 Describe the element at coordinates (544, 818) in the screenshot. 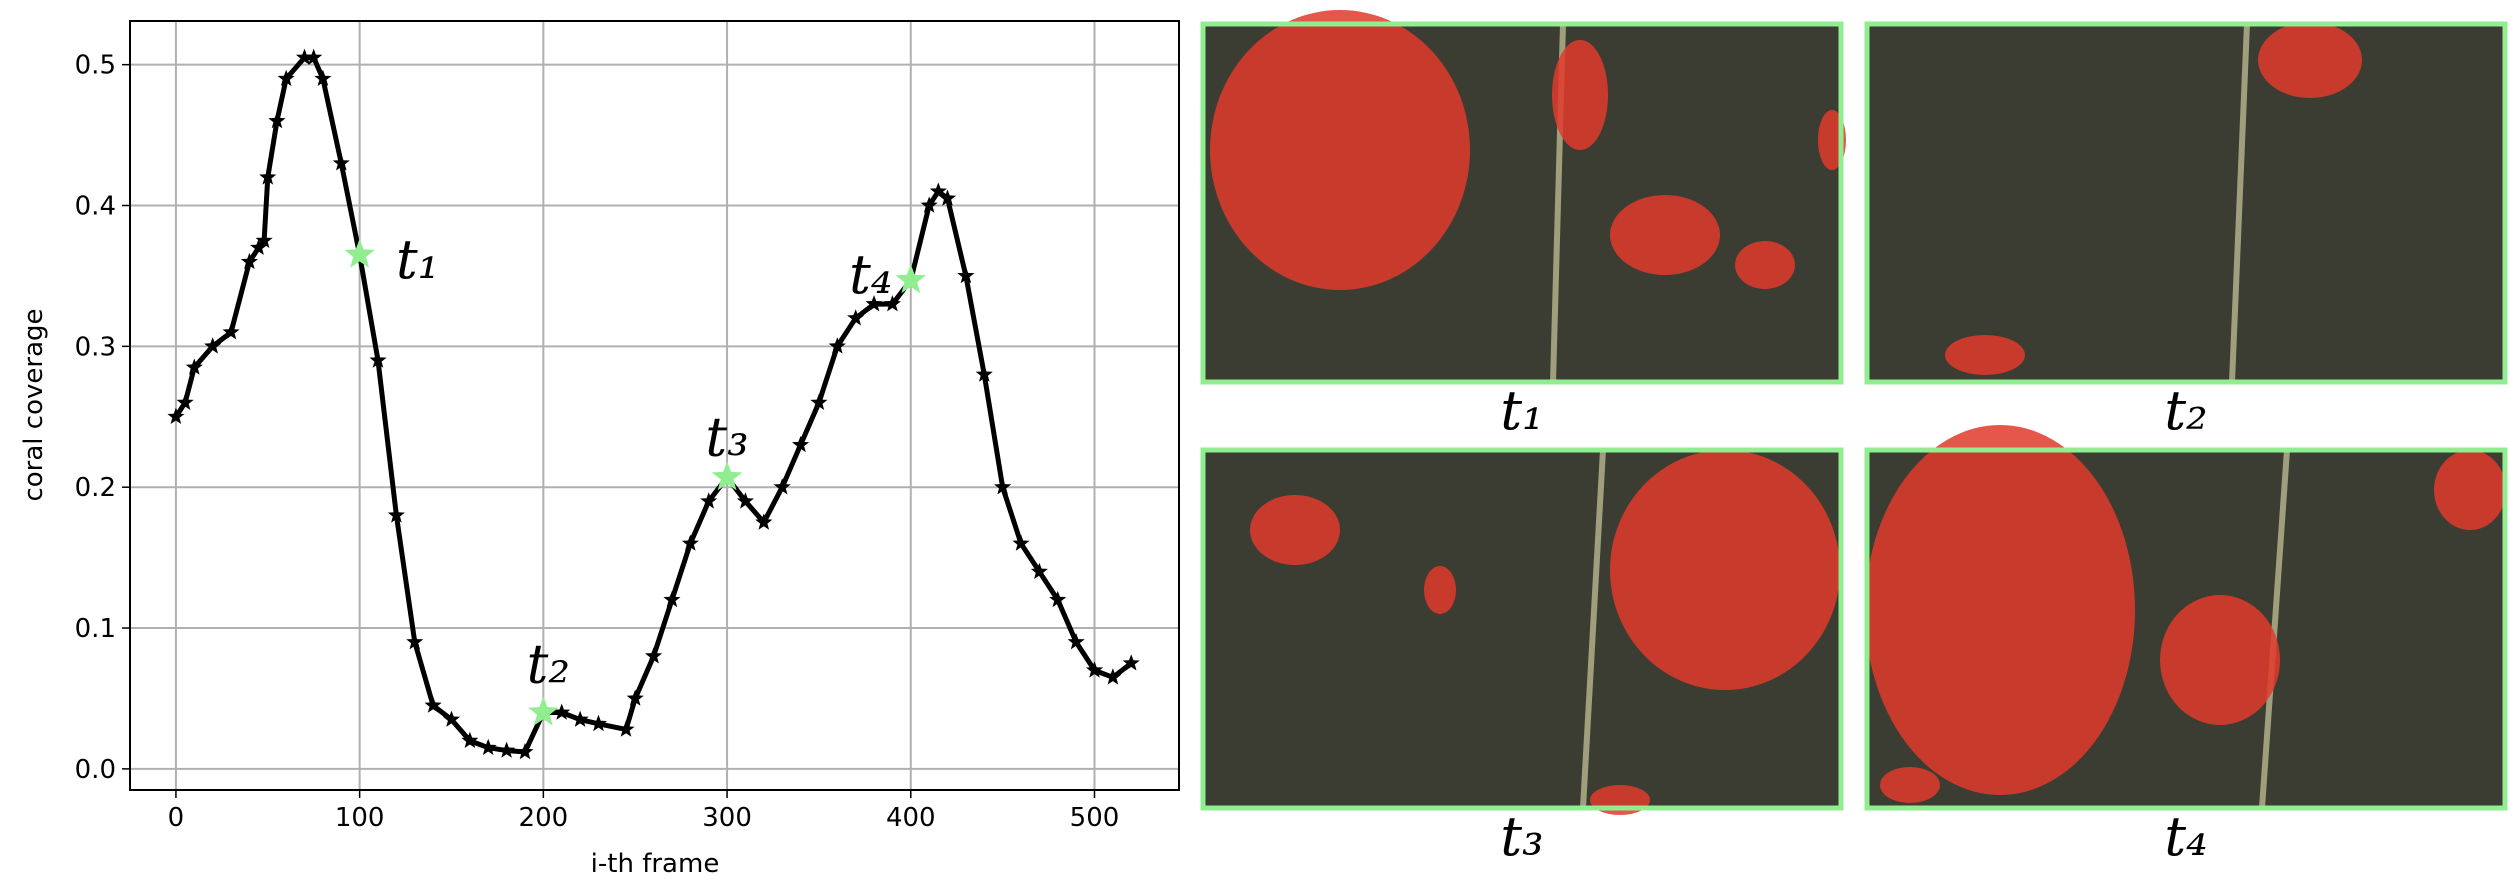

I see `x-tick-label: 200` at that location.